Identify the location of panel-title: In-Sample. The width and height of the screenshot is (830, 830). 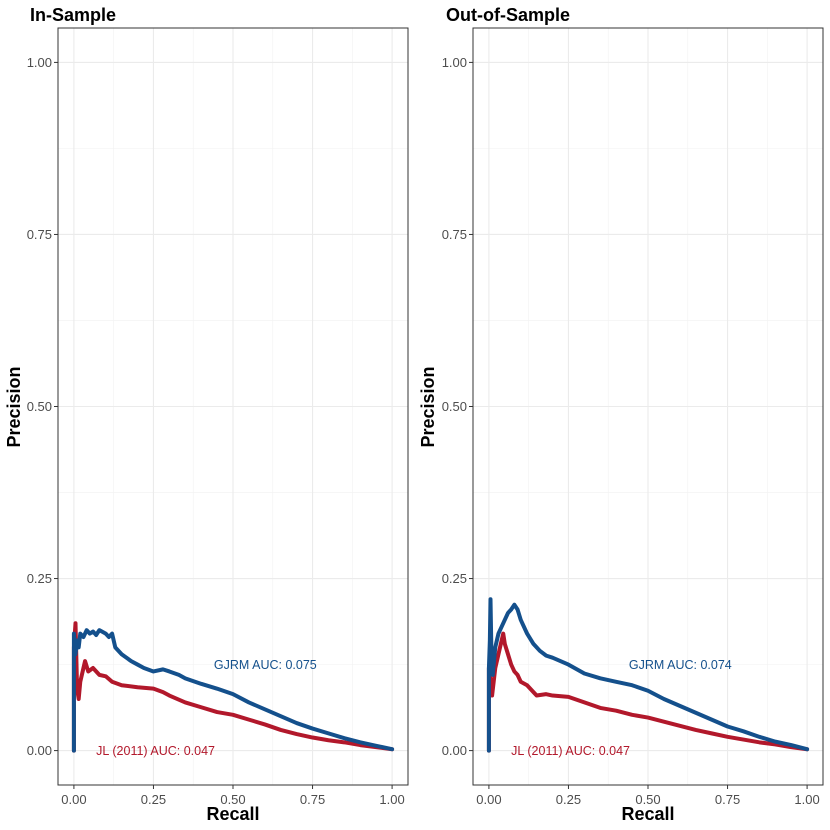
(73, 15).